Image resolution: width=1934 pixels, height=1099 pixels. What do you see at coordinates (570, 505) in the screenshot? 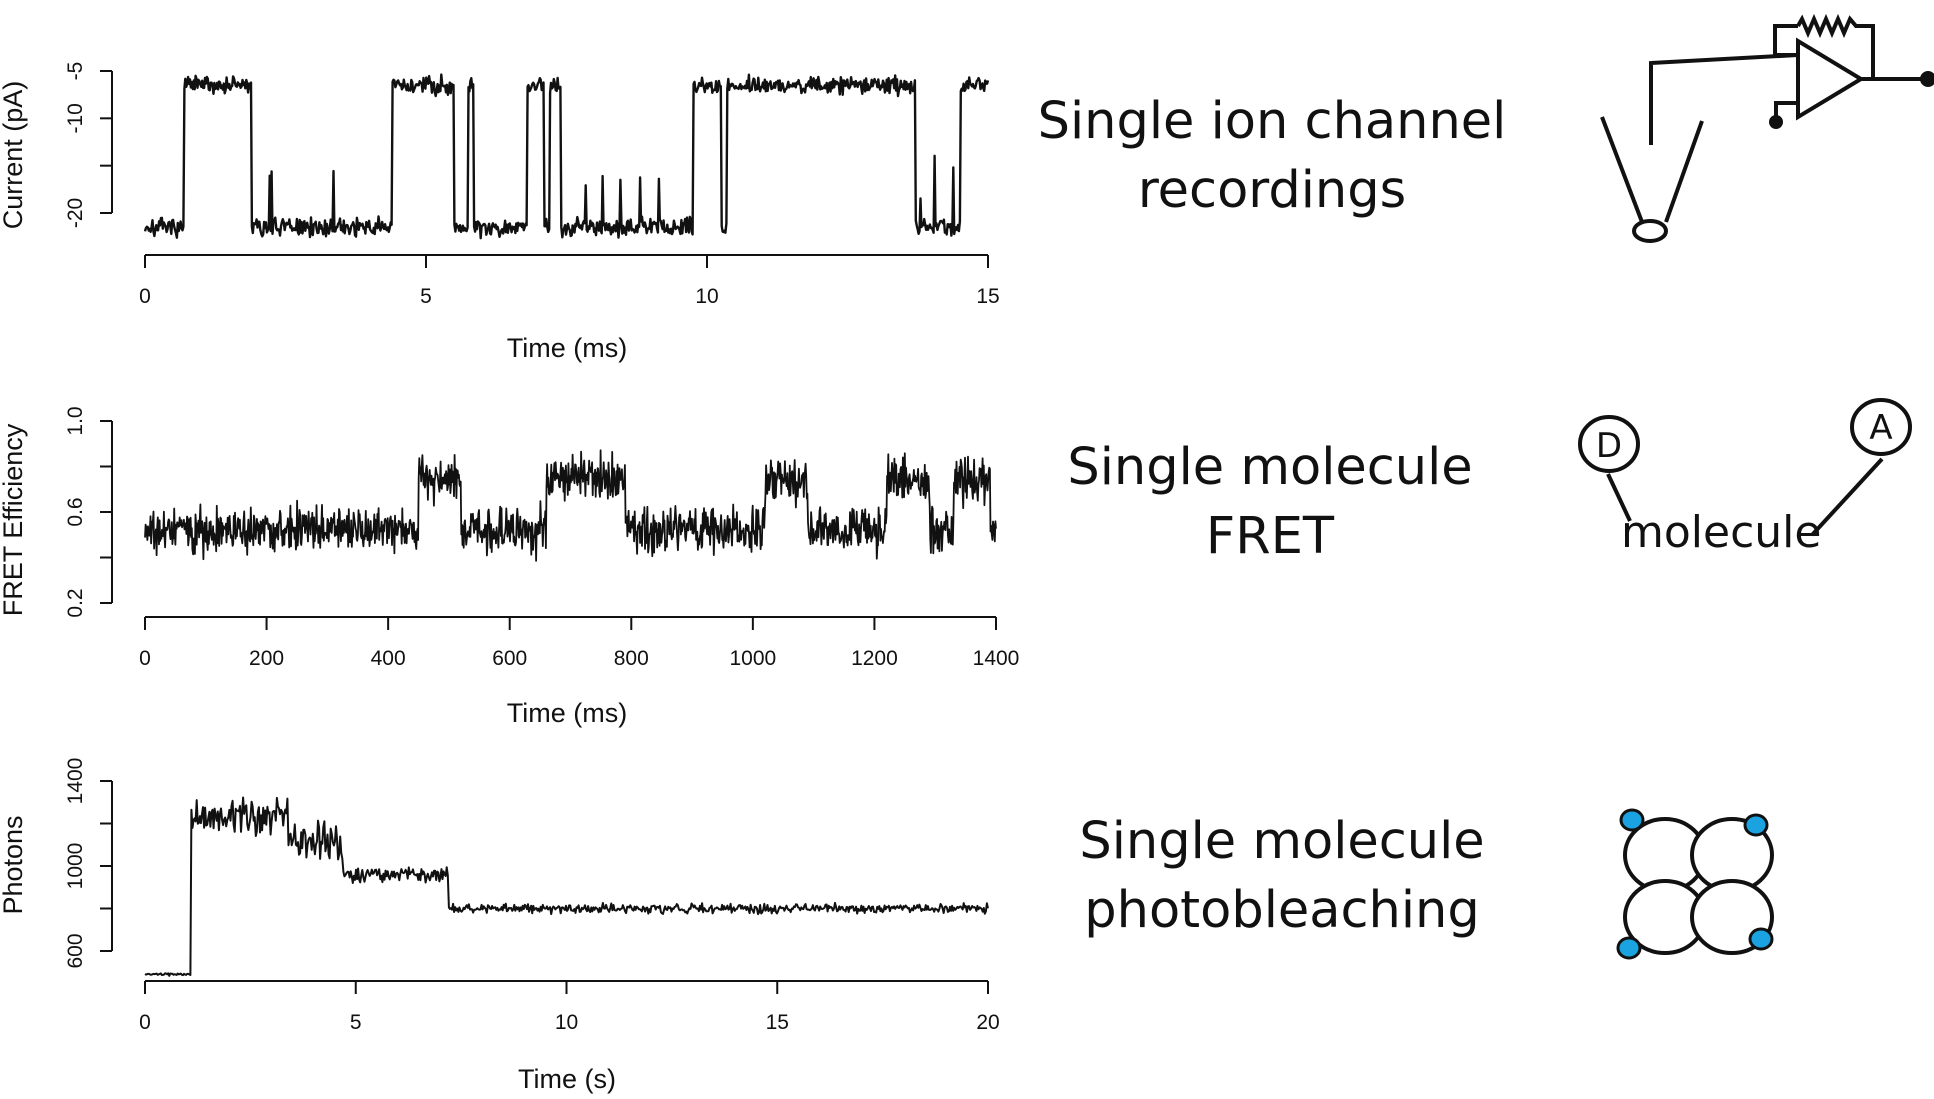
I see `fret-trace` at bounding box center [570, 505].